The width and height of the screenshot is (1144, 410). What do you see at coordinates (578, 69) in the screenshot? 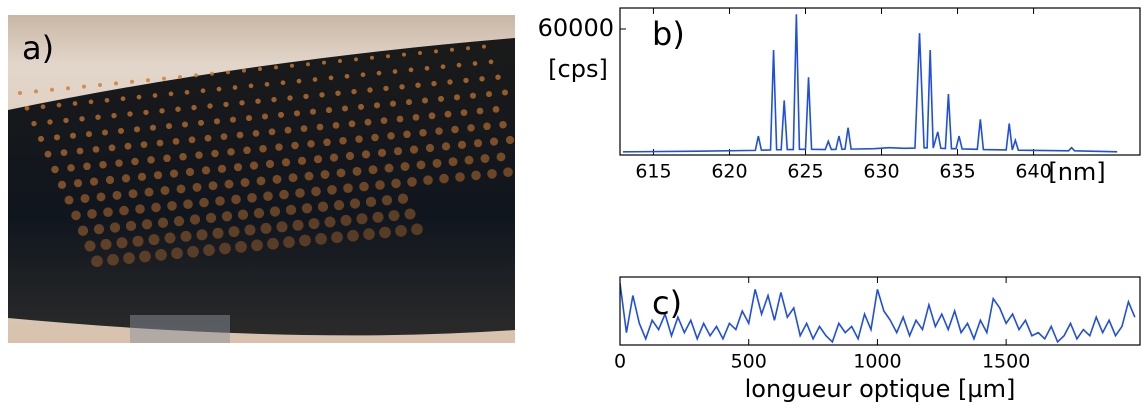
I see `y-axis-label: [cps]` at bounding box center [578, 69].